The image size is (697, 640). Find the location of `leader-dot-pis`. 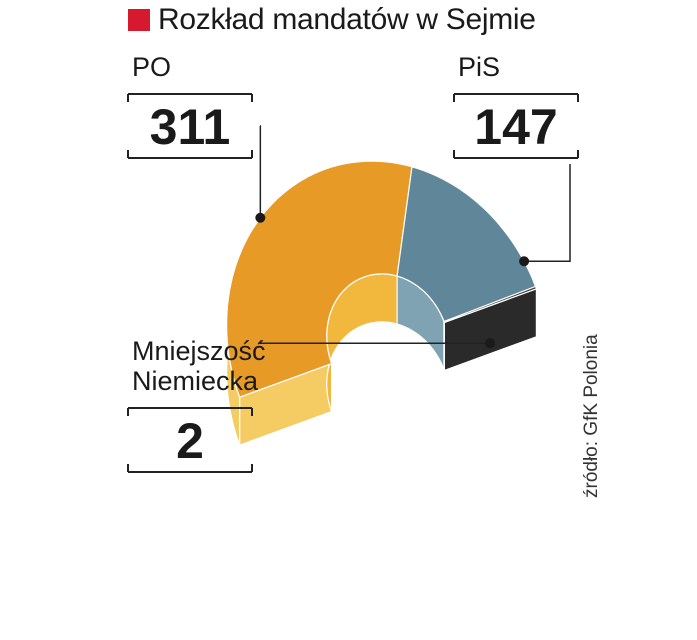

leader-dot-pis is located at coordinates (524, 261).